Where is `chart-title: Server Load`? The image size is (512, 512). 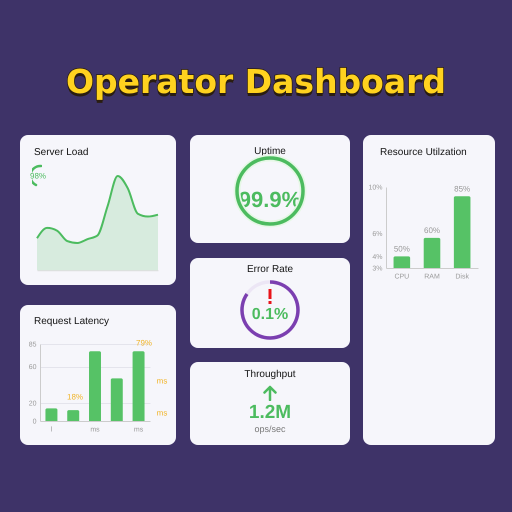
chart-title: Server Load is located at coordinates (61, 152).